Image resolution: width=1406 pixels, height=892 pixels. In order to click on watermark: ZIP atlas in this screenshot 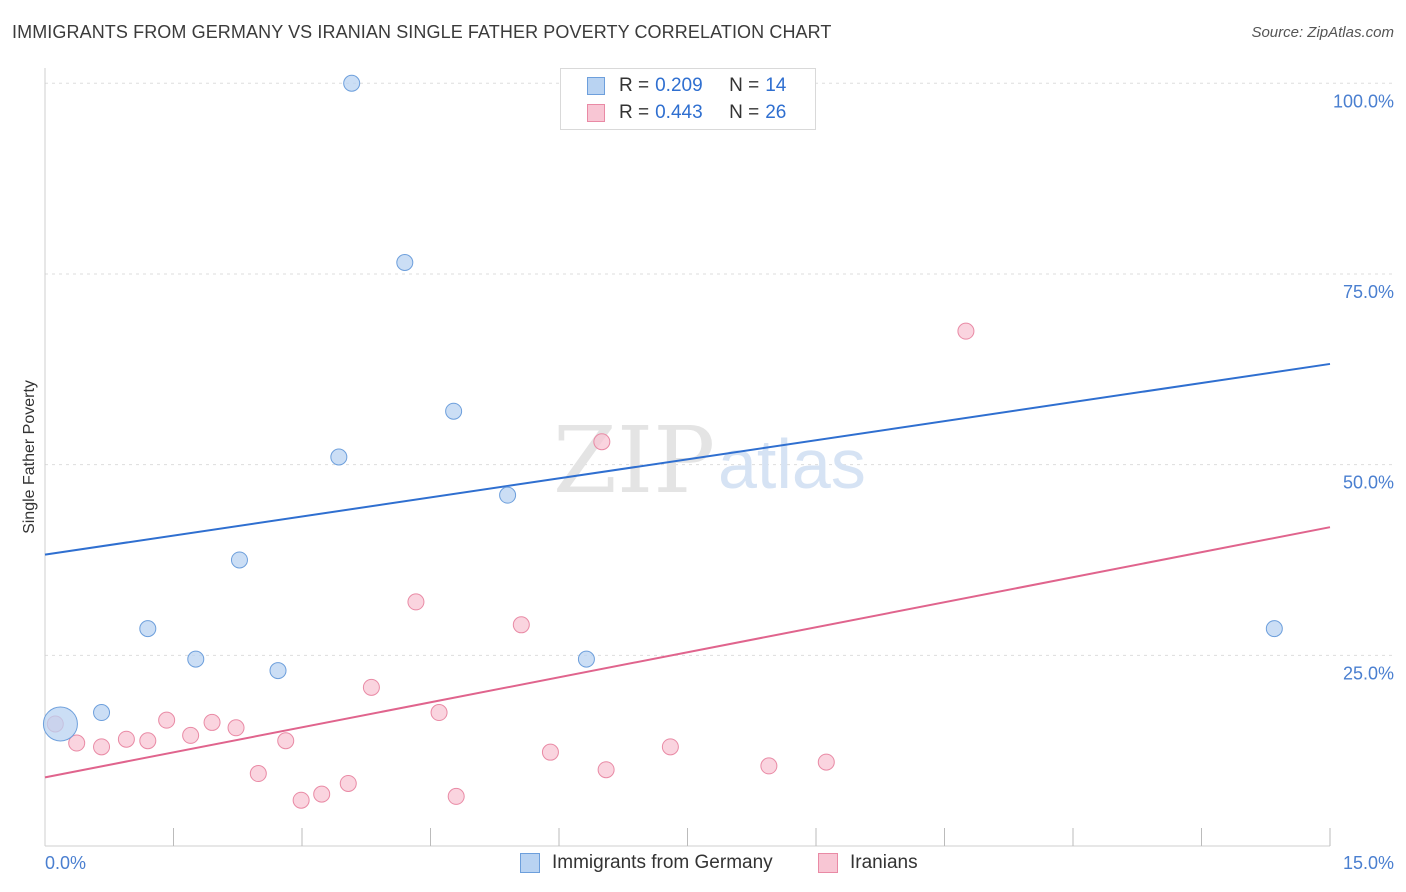, I will do `click(709, 460)`.